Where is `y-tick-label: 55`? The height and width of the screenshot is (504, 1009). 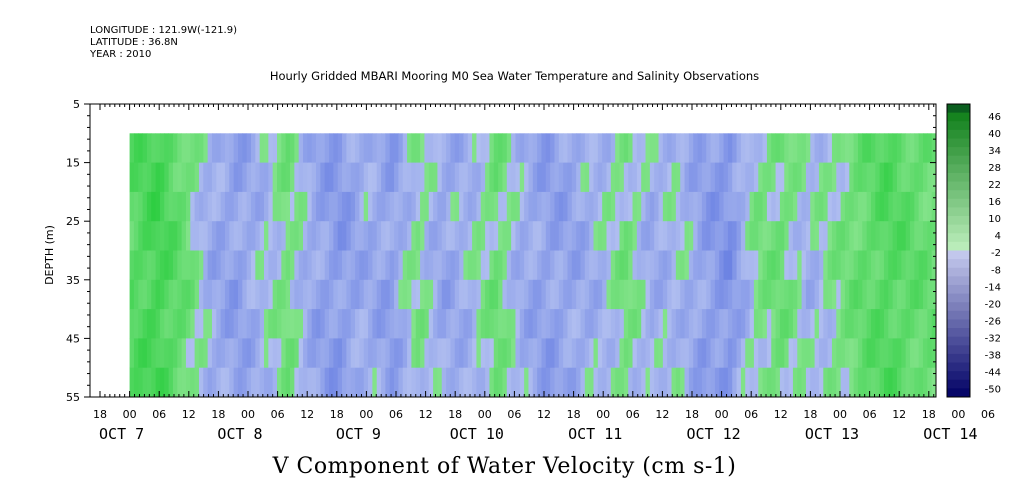
y-tick-label: 55 is located at coordinates (73, 397).